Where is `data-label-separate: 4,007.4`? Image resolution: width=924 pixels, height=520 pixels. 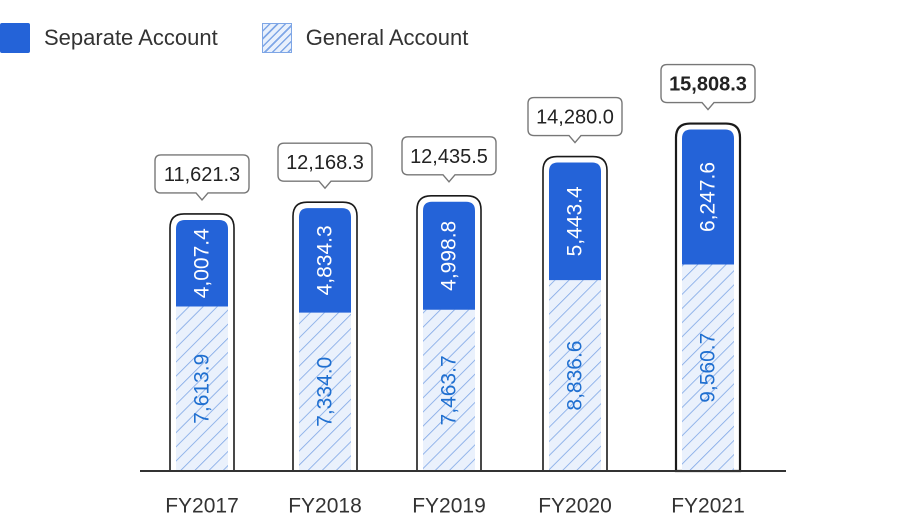
data-label-separate: 4,007.4 is located at coordinates (202, 263).